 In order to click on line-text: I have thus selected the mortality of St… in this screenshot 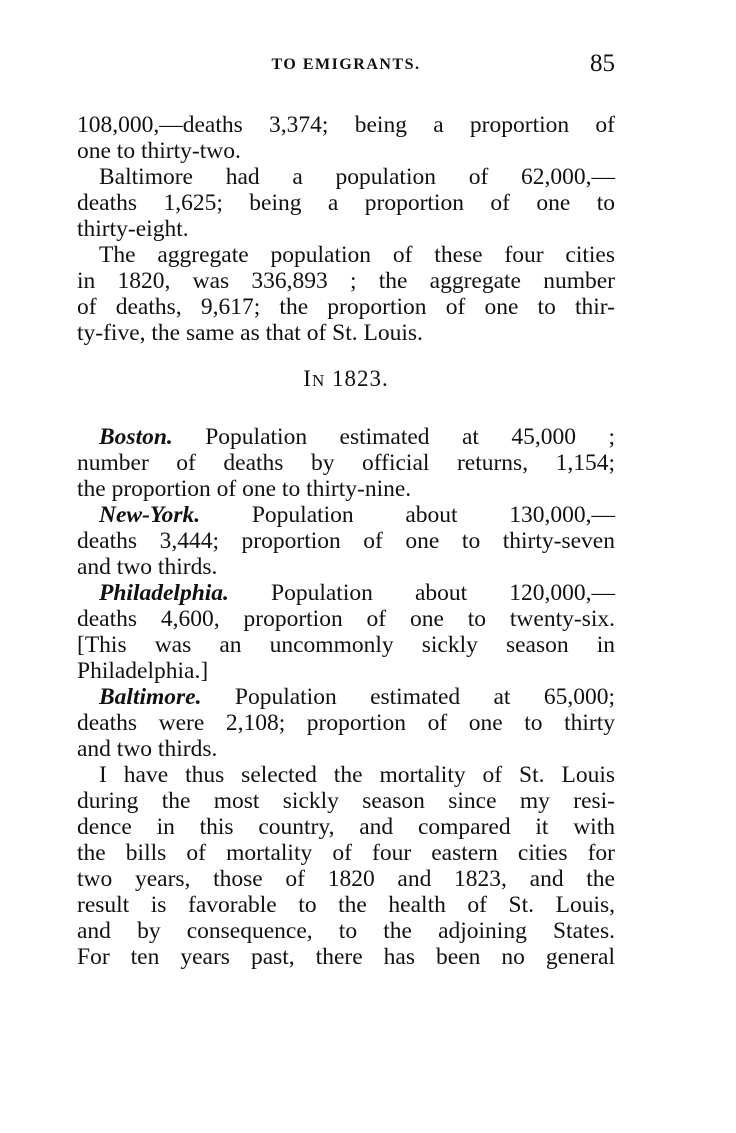, I will do `click(357, 775)`.